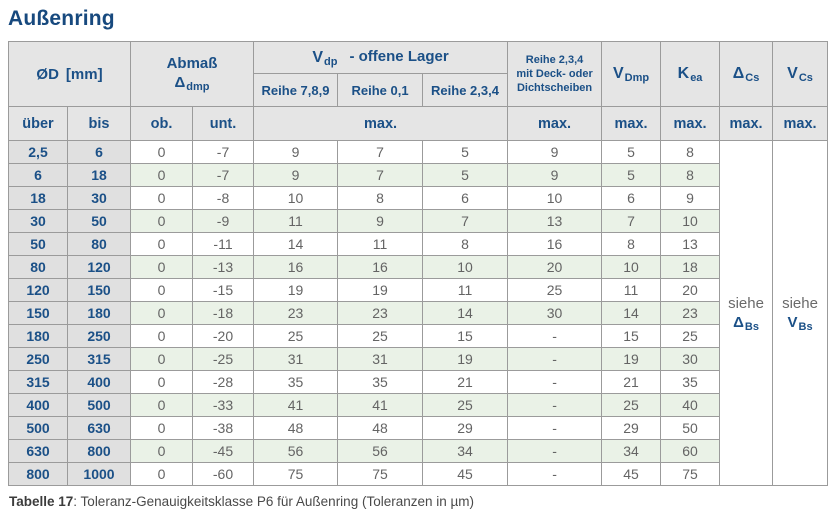 Image resolution: width=835 pixels, height=527 pixels. Describe the element at coordinates (465, 90) in the screenshot. I see `col-header-reihe-234: Reihe 2,3,4` at that location.